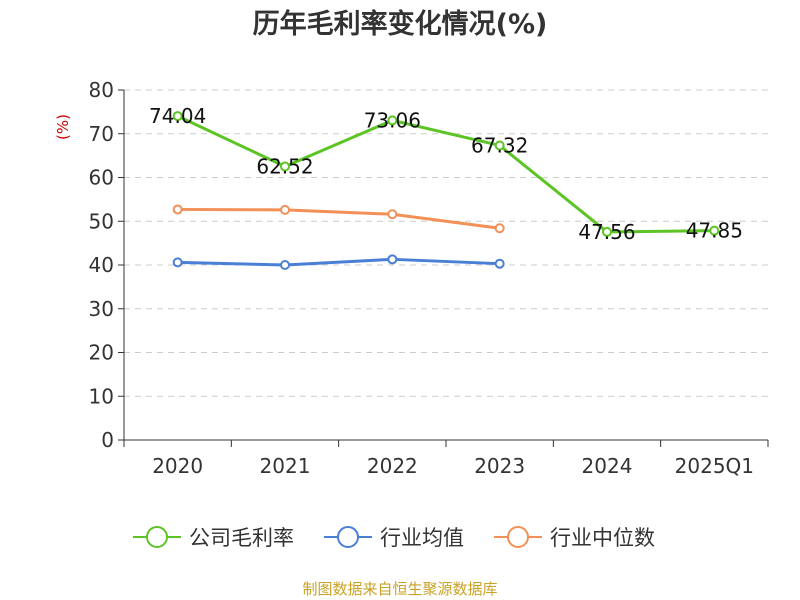 The image size is (800, 600). Describe the element at coordinates (101, 134) in the screenshot. I see `y-tick-label: 70` at that location.